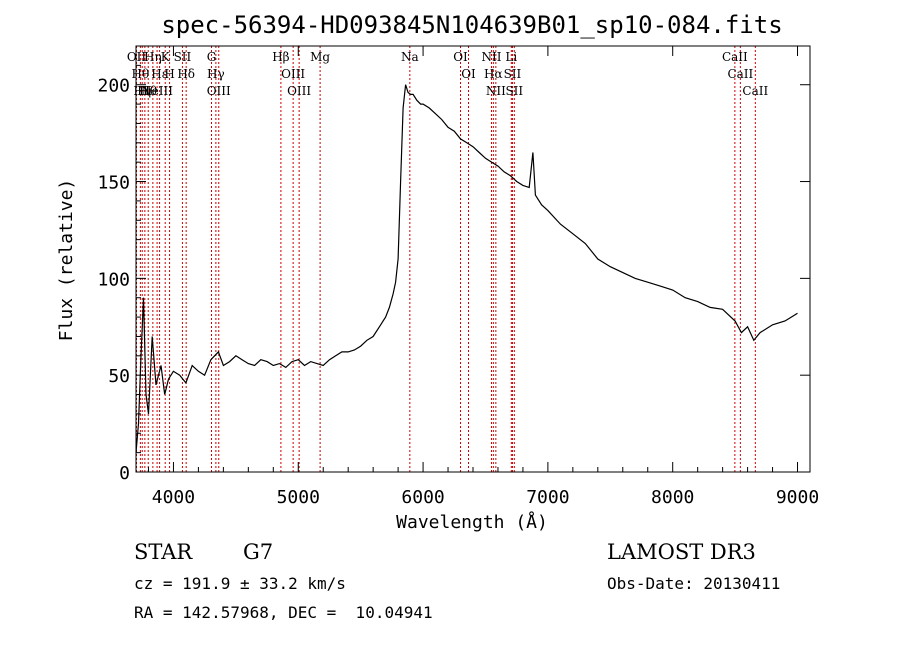 The width and height of the screenshot is (900, 649). What do you see at coordinates (422, 497) in the screenshot?
I see `x-tick-label: 6000` at bounding box center [422, 497].